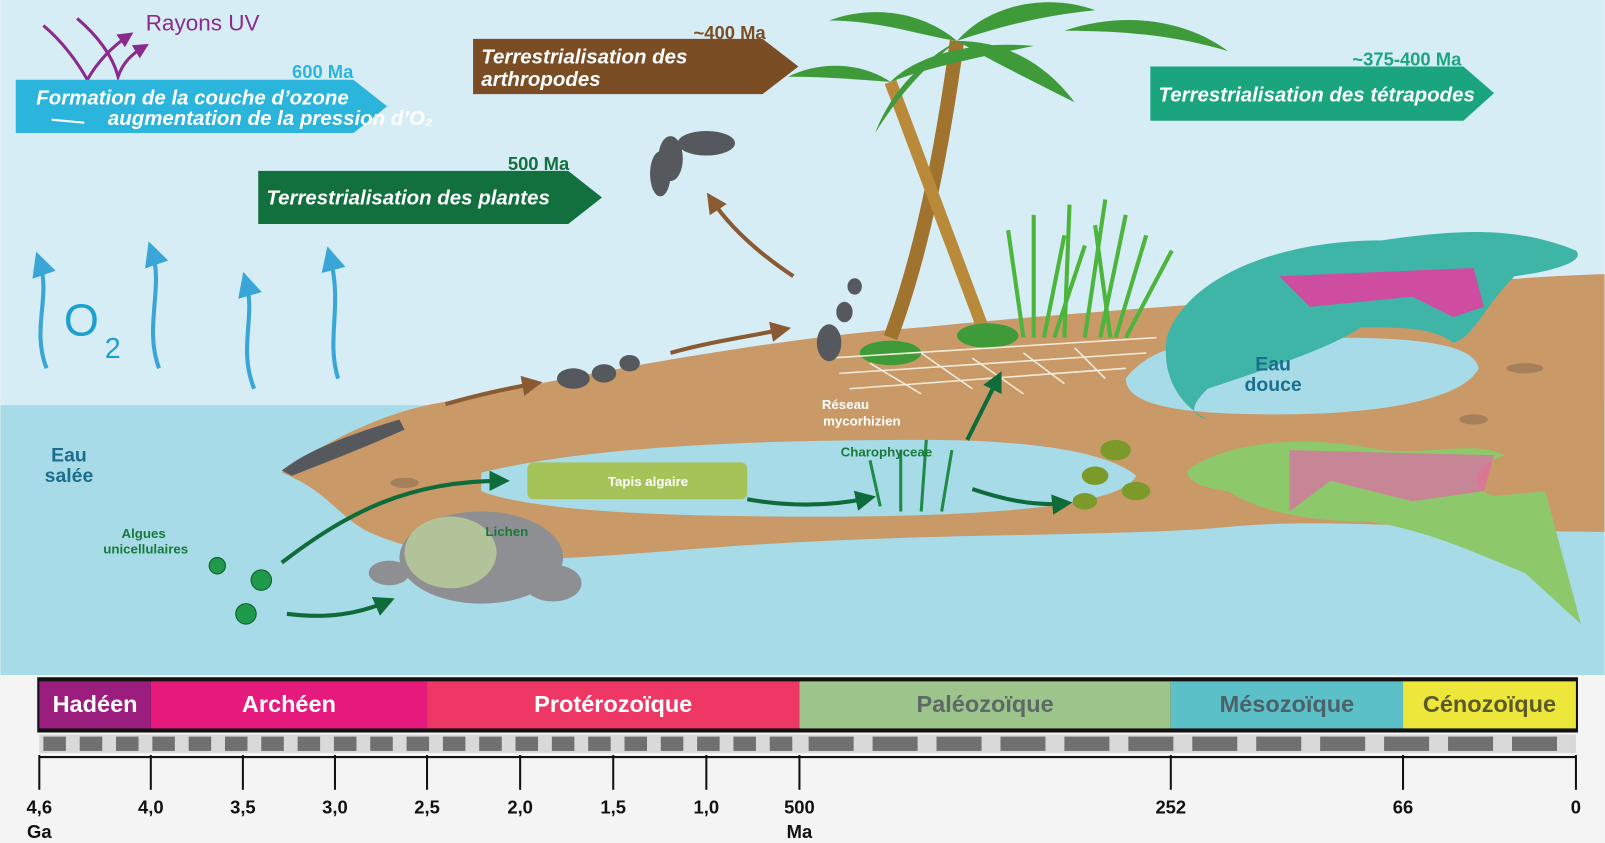  I want to click on palm-trees-part, so click(936, 204).